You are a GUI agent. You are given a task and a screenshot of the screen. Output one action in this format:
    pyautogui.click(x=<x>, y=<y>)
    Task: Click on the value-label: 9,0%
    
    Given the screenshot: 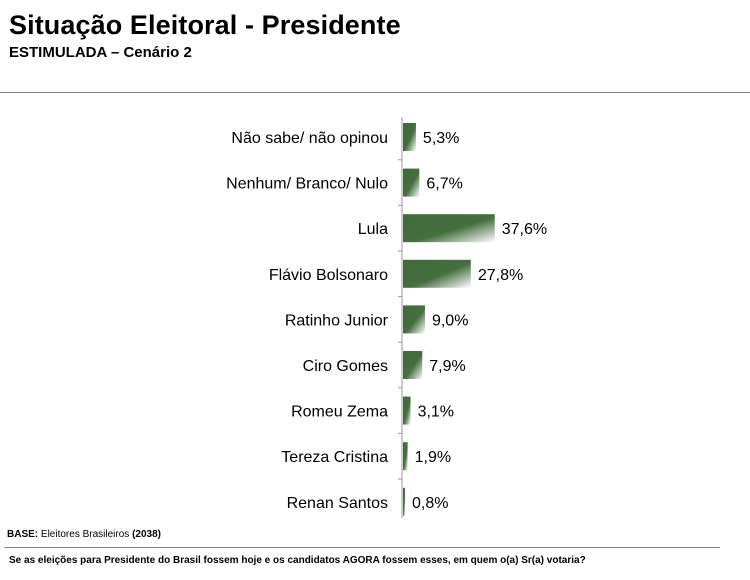 What is the action you would take?
    pyautogui.click(x=450, y=320)
    